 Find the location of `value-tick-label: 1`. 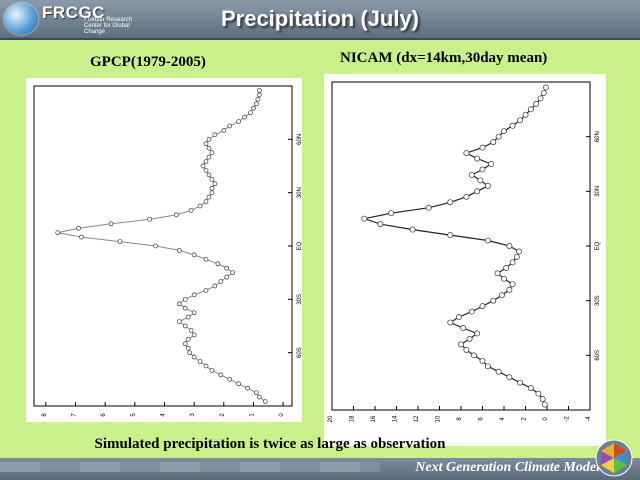

value-tick-label: 1 is located at coordinates (252, 415).